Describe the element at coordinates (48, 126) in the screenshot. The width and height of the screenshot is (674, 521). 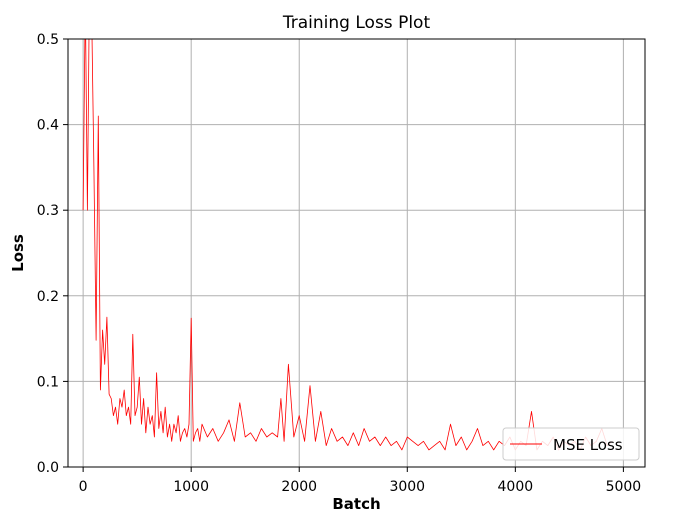
I see `y-tick-label: 0.4` at that location.